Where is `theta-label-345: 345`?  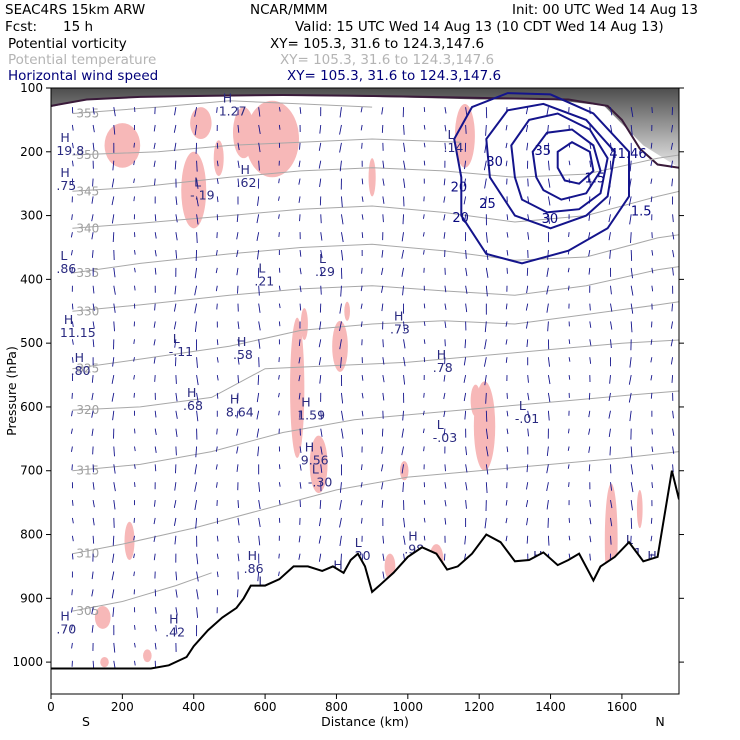 theta-label-345: 345 is located at coordinates (87, 191).